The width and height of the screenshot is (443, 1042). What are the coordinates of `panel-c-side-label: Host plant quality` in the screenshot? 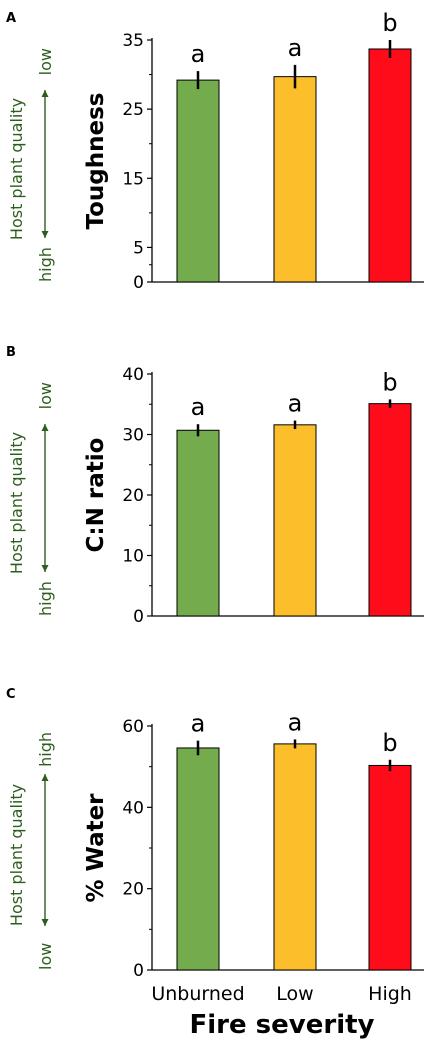 It's located at (16, 855).